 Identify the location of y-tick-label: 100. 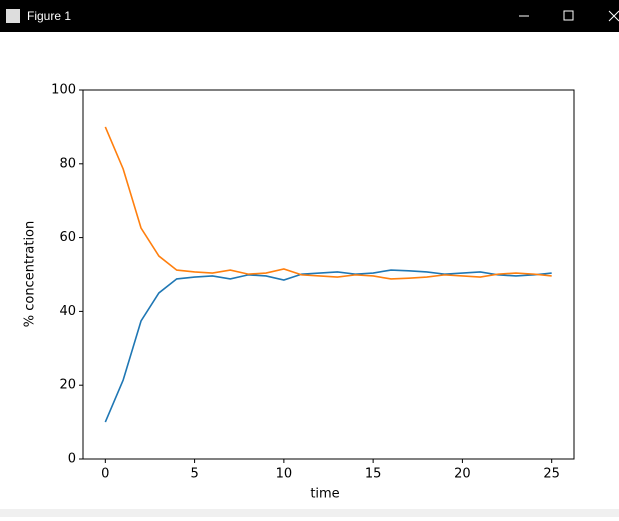
(63, 90).